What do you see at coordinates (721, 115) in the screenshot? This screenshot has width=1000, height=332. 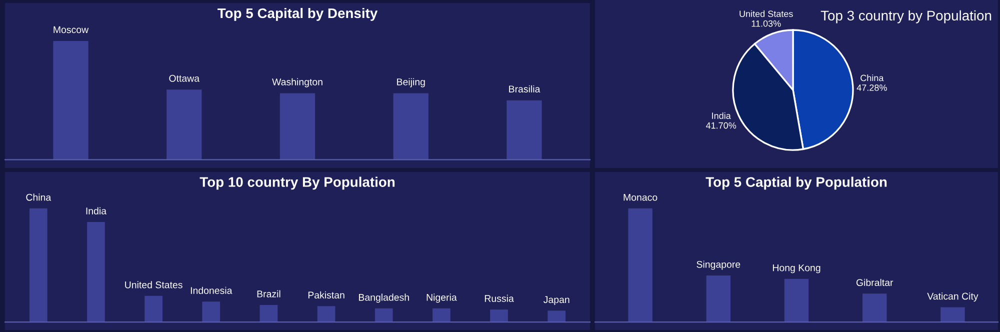 I see `slice-label: India` at bounding box center [721, 115].